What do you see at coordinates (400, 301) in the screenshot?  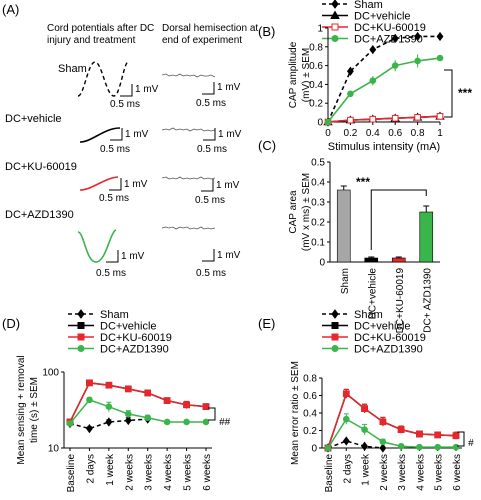 I see `category-label: DC+KU-60019` at bounding box center [400, 301].